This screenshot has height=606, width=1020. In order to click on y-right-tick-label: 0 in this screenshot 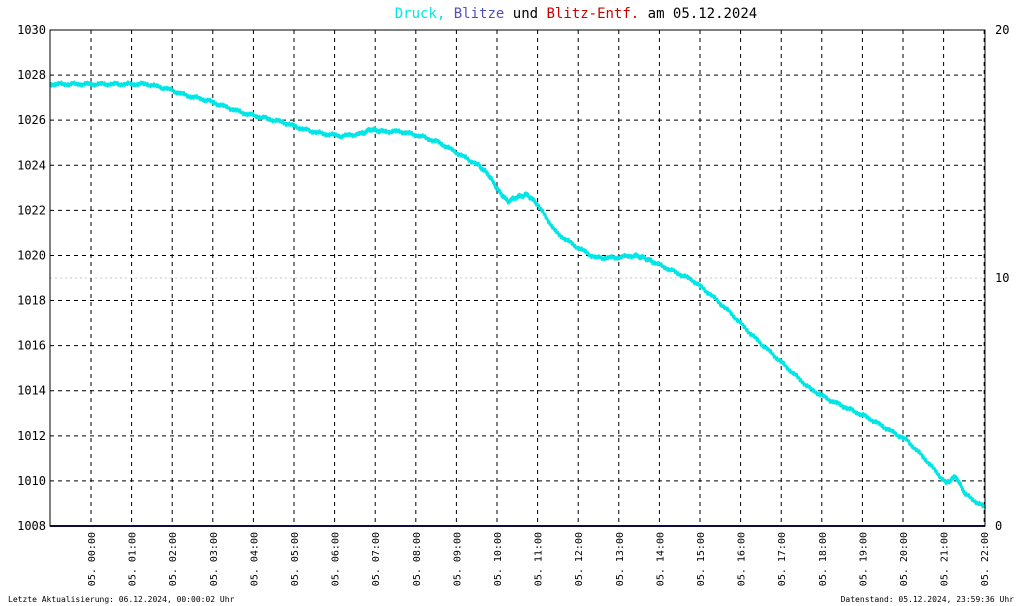, I will do `click(998, 526)`.